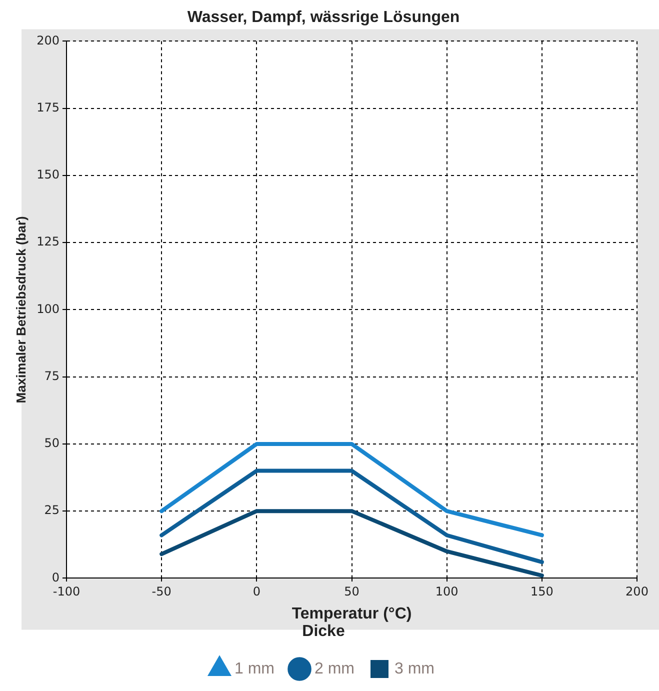 Image resolution: width=659 pixels, height=691 pixels. I want to click on x-tick-label: 150, so click(542, 591).